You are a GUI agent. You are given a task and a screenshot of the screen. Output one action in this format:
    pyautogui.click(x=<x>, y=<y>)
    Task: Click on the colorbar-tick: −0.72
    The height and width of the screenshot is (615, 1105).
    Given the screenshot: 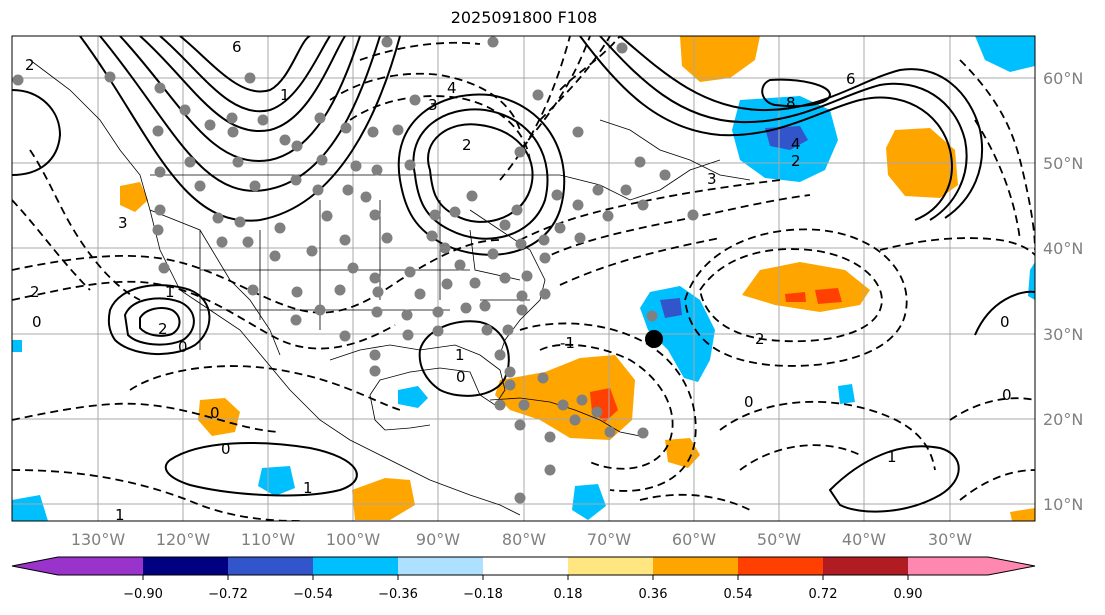 What is the action you would take?
    pyautogui.click(x=228, y=594)
    